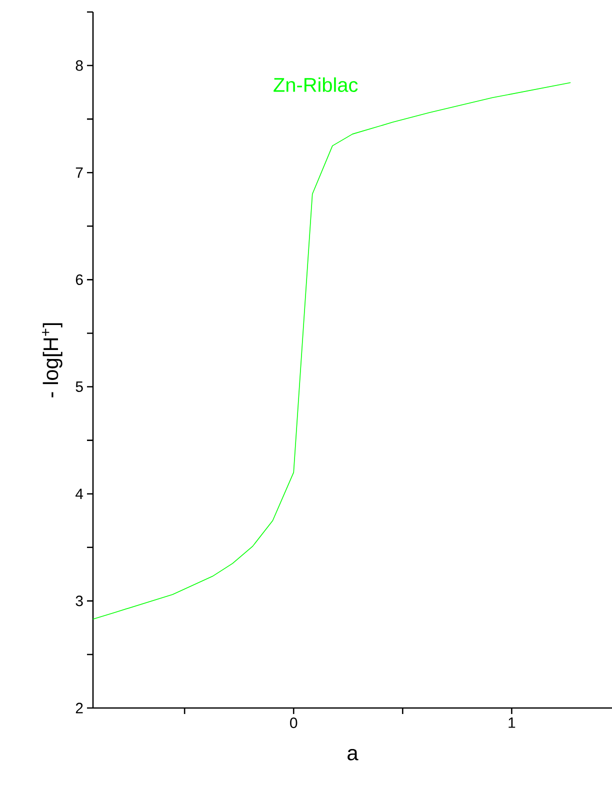  Describe the element at coordinates (52, 360) in the screenshot. I see `y-axis-title: - log[H$^{+}$]` at that location.